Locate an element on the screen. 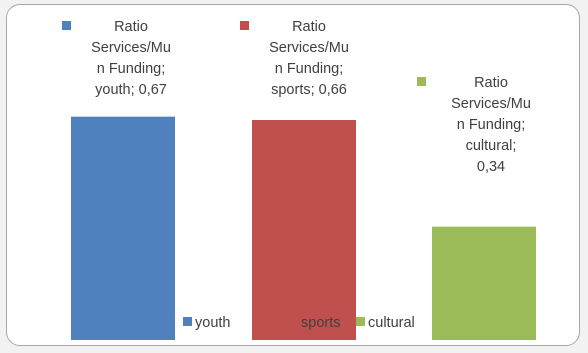 This screenshot has height=353, width=588. legend-marker-youth is located at coordinates (187, 321).